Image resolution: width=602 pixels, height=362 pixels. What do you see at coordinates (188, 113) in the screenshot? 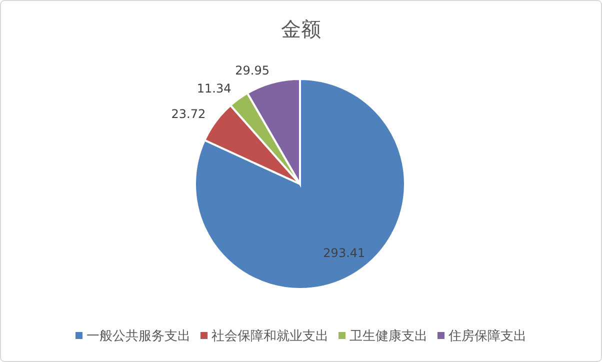
I see `data-label: 23.72` at bounding box center [188, 113].